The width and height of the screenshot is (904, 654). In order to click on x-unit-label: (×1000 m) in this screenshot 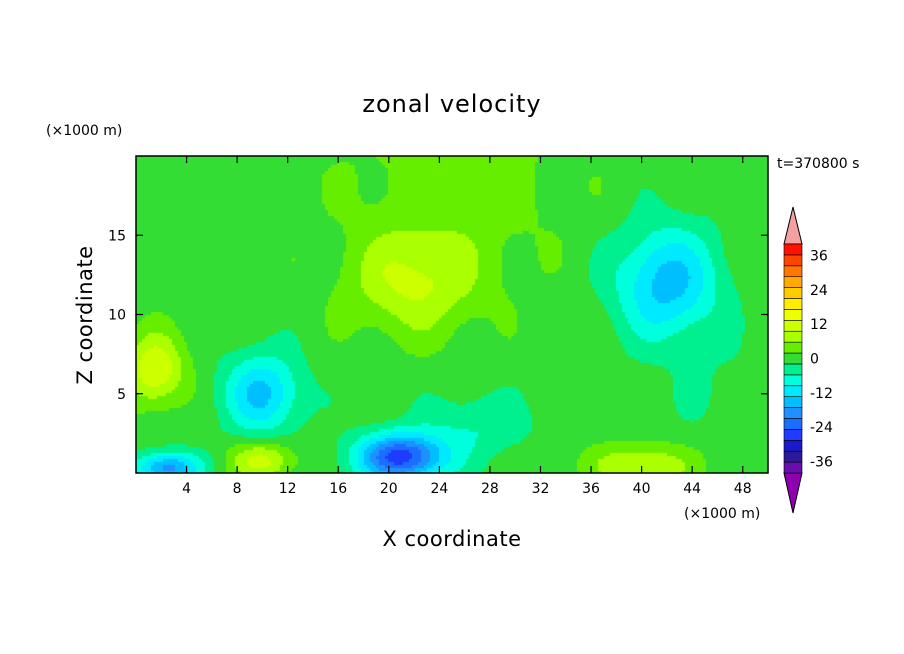, I will do `click(722, 514)`.